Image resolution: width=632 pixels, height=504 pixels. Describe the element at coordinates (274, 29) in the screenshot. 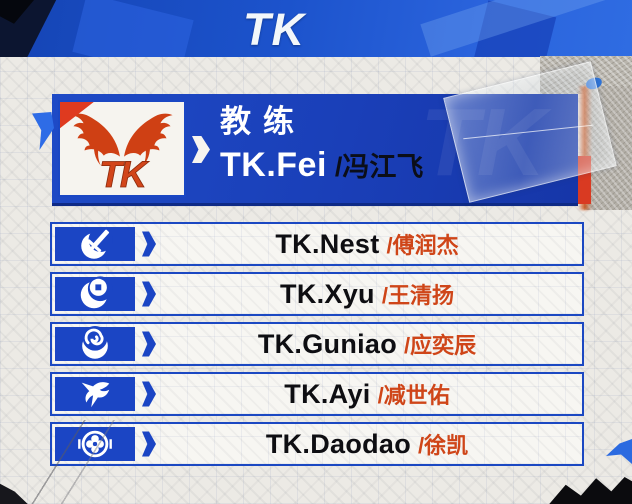

I see `team-name-title: TK` at that location.